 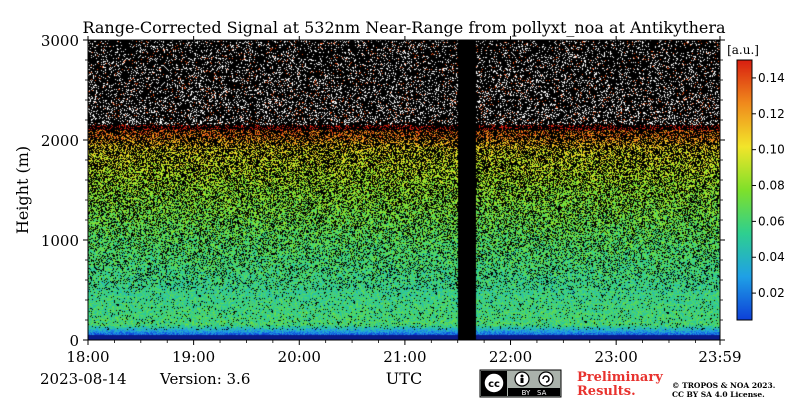 What do you see at coordinates (404, 357) in the screenshot?
I see `x-tick-label: 21:00` at bounding box center [404, 357].